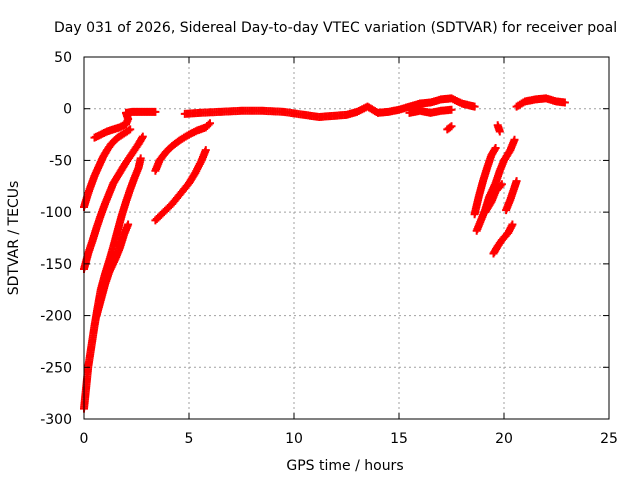 This screenshot has width=640, height=480. I want to click on y-tick-label: -100, so click(56, 213).